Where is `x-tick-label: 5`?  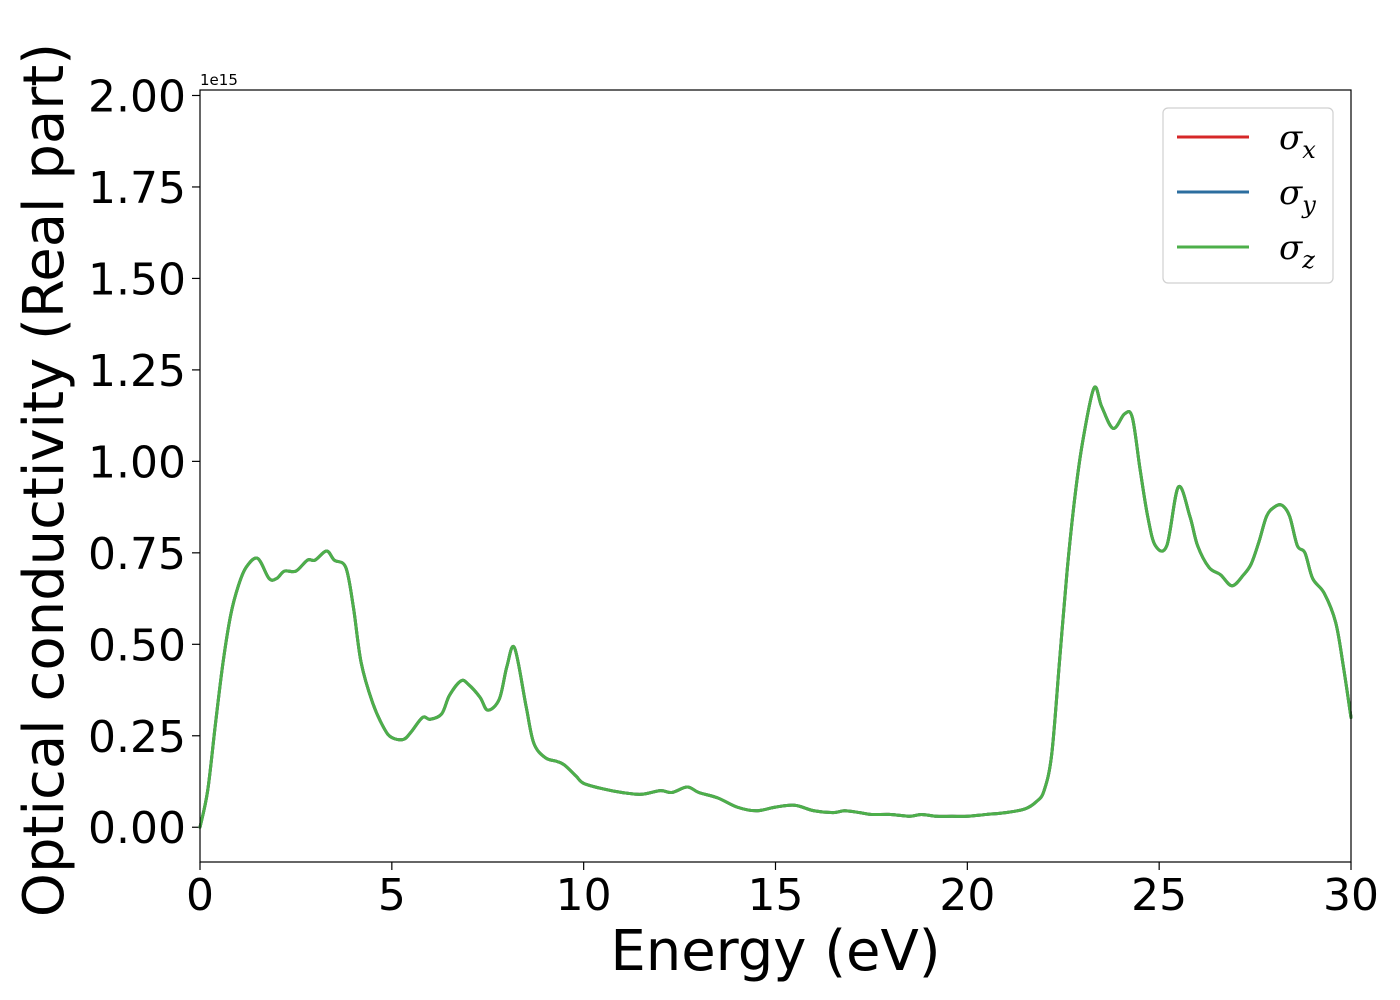
x-tick-label: 5 is located at coordinates (392, 895).